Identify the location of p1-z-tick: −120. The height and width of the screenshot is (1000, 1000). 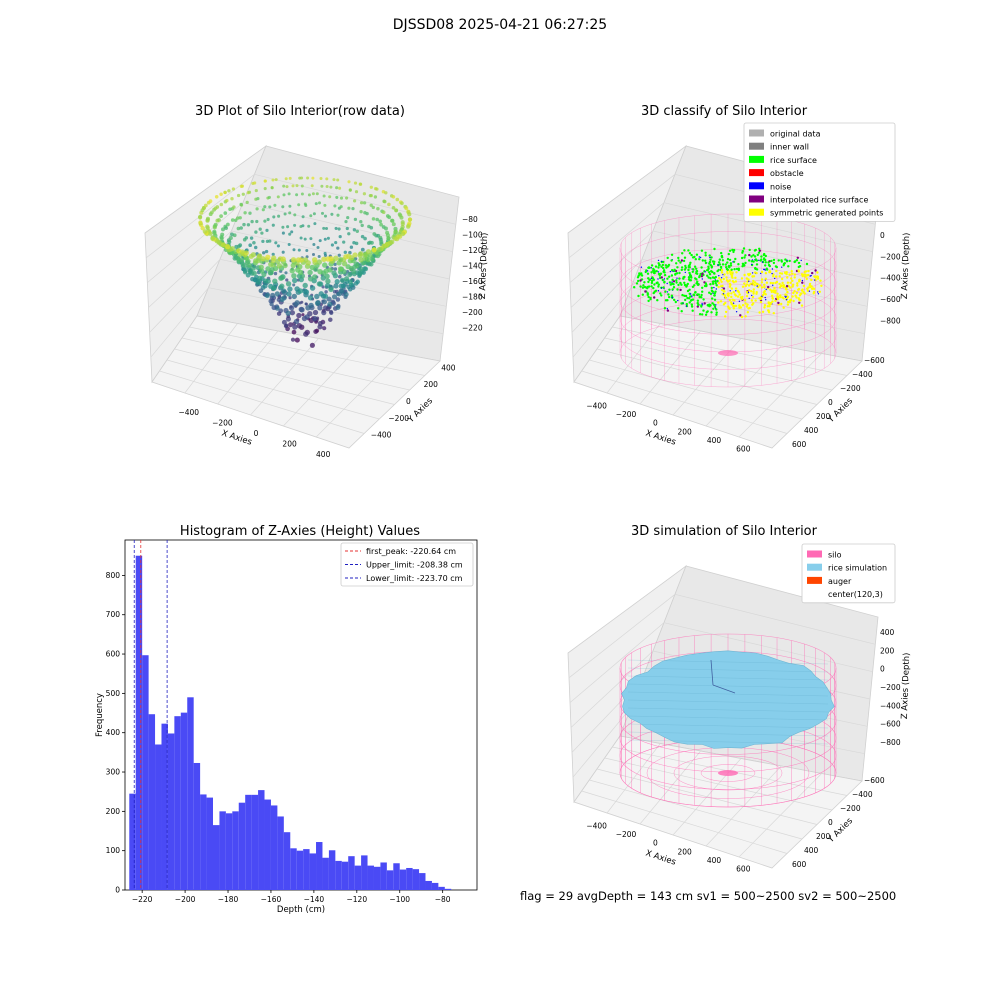
(472, 250).